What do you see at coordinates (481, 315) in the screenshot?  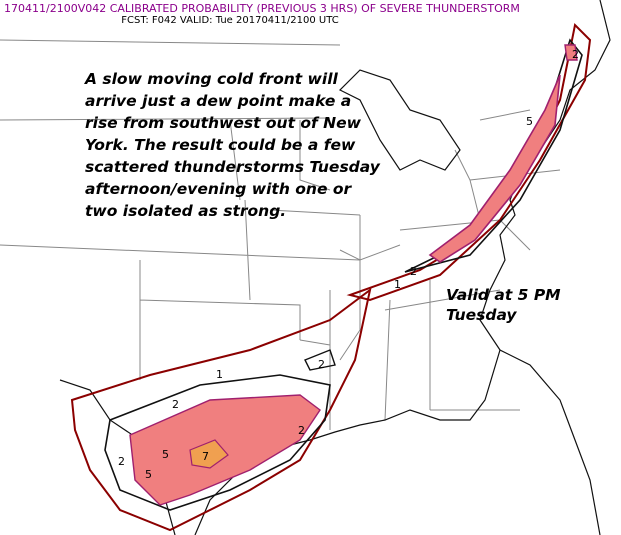 I see `valid-label-line: Tuesday` at bounding box center [481, 315].